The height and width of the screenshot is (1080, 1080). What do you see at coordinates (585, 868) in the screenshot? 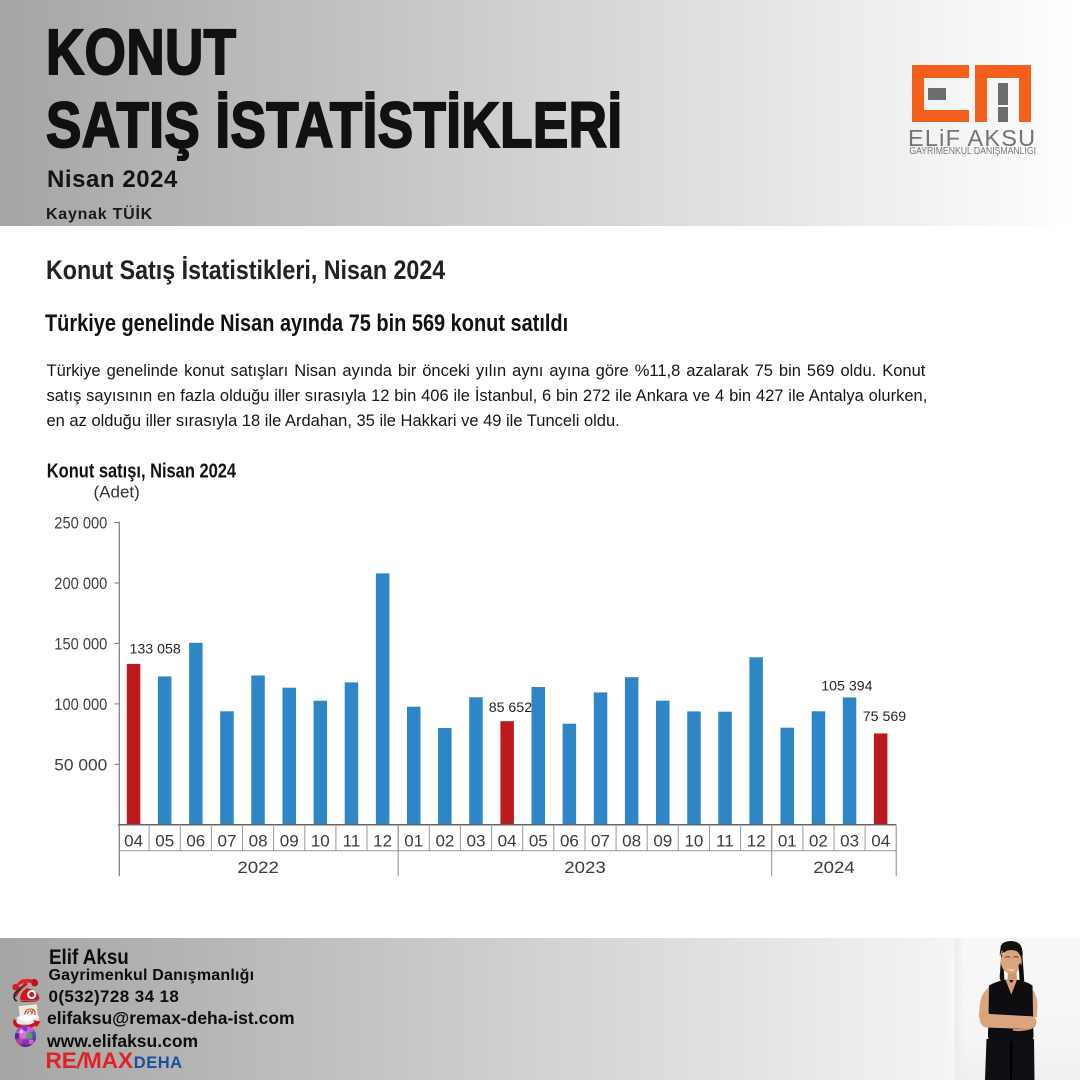
I see `svg-text: 2023` at bounding box center [585, 868].